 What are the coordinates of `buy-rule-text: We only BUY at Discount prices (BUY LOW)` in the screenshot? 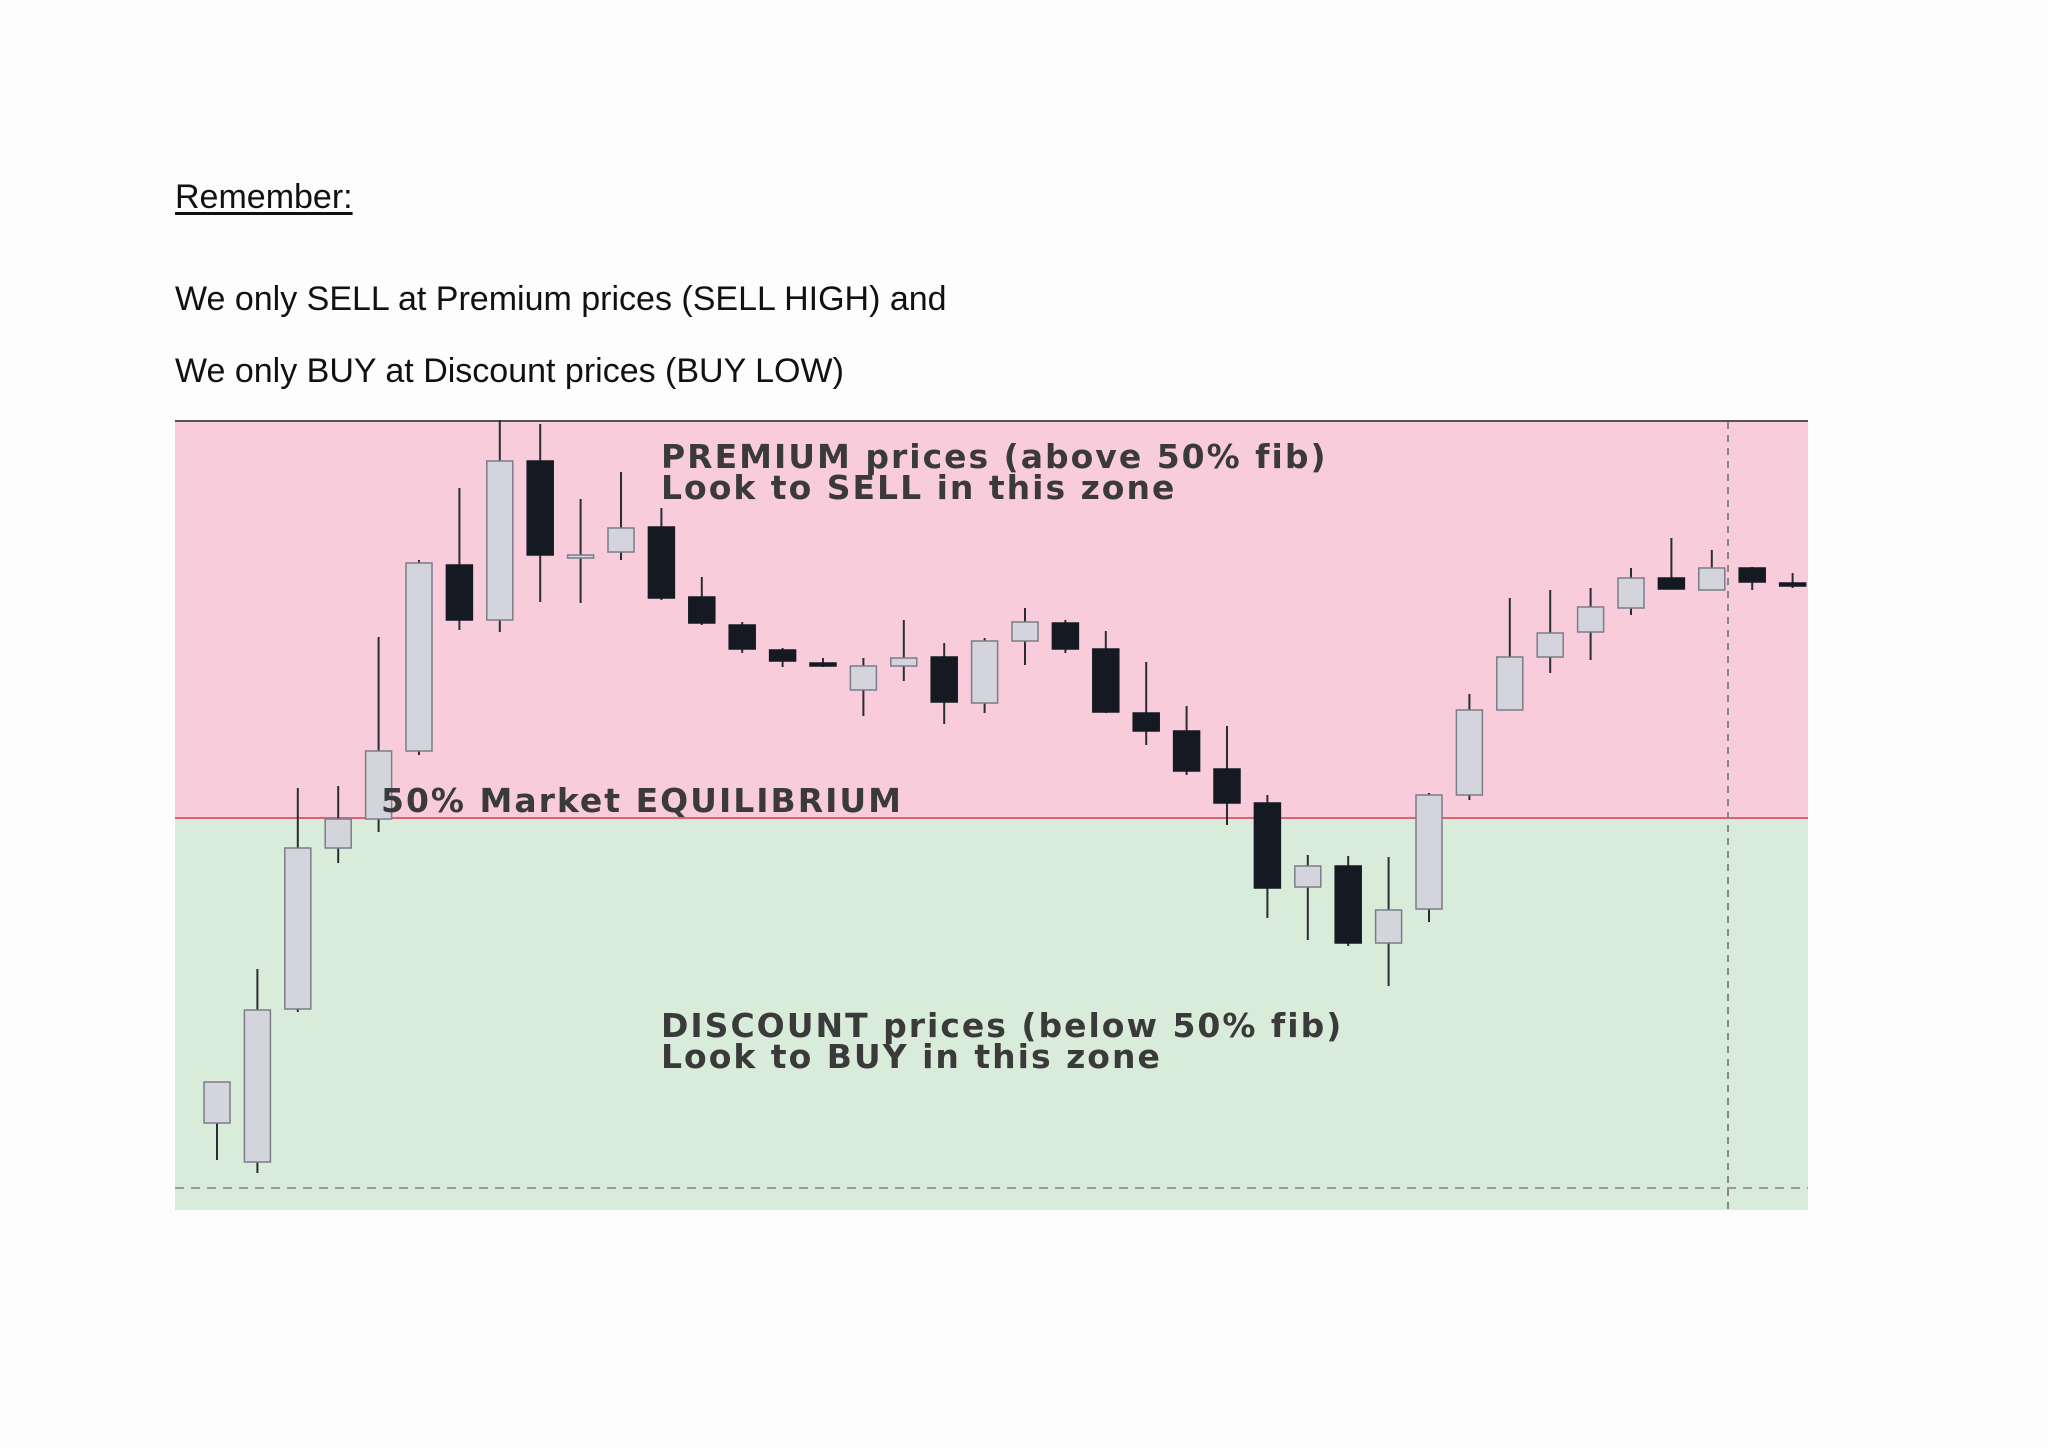 It's located at (509, 371).